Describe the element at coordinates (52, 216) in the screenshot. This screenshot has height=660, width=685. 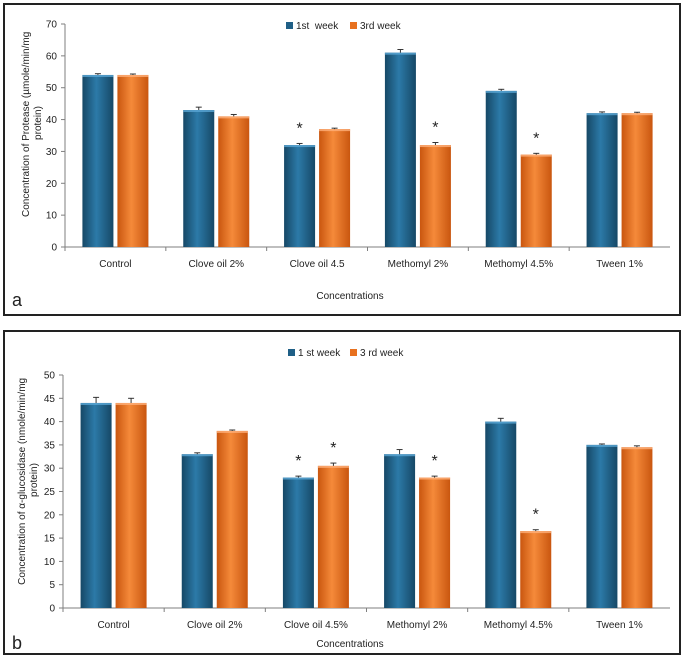
I see `y-tick-label: 10` at that location.